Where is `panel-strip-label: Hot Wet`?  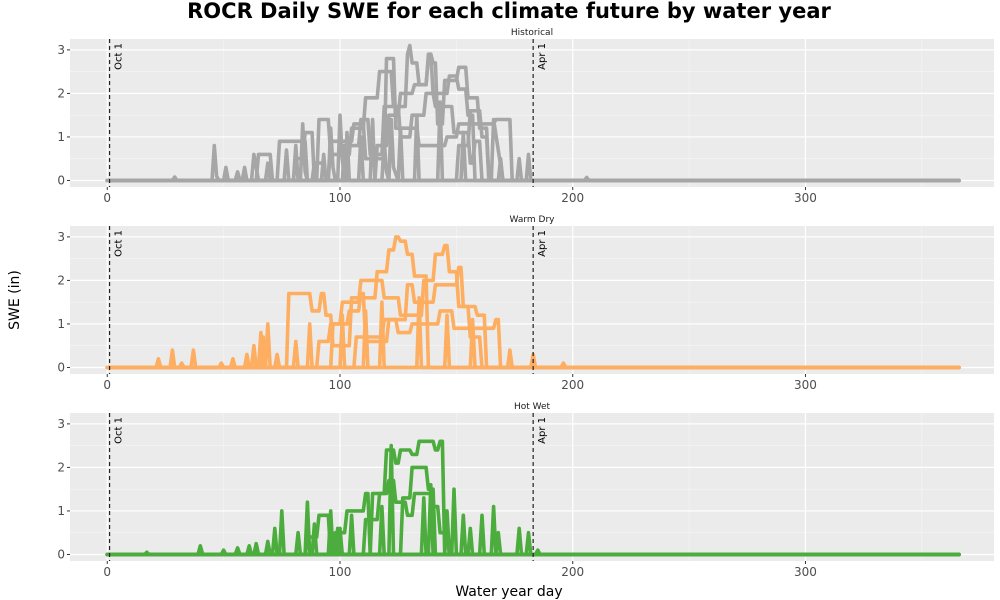
panel-strip-label: Hot Wet is located at coordinates (532, 407).